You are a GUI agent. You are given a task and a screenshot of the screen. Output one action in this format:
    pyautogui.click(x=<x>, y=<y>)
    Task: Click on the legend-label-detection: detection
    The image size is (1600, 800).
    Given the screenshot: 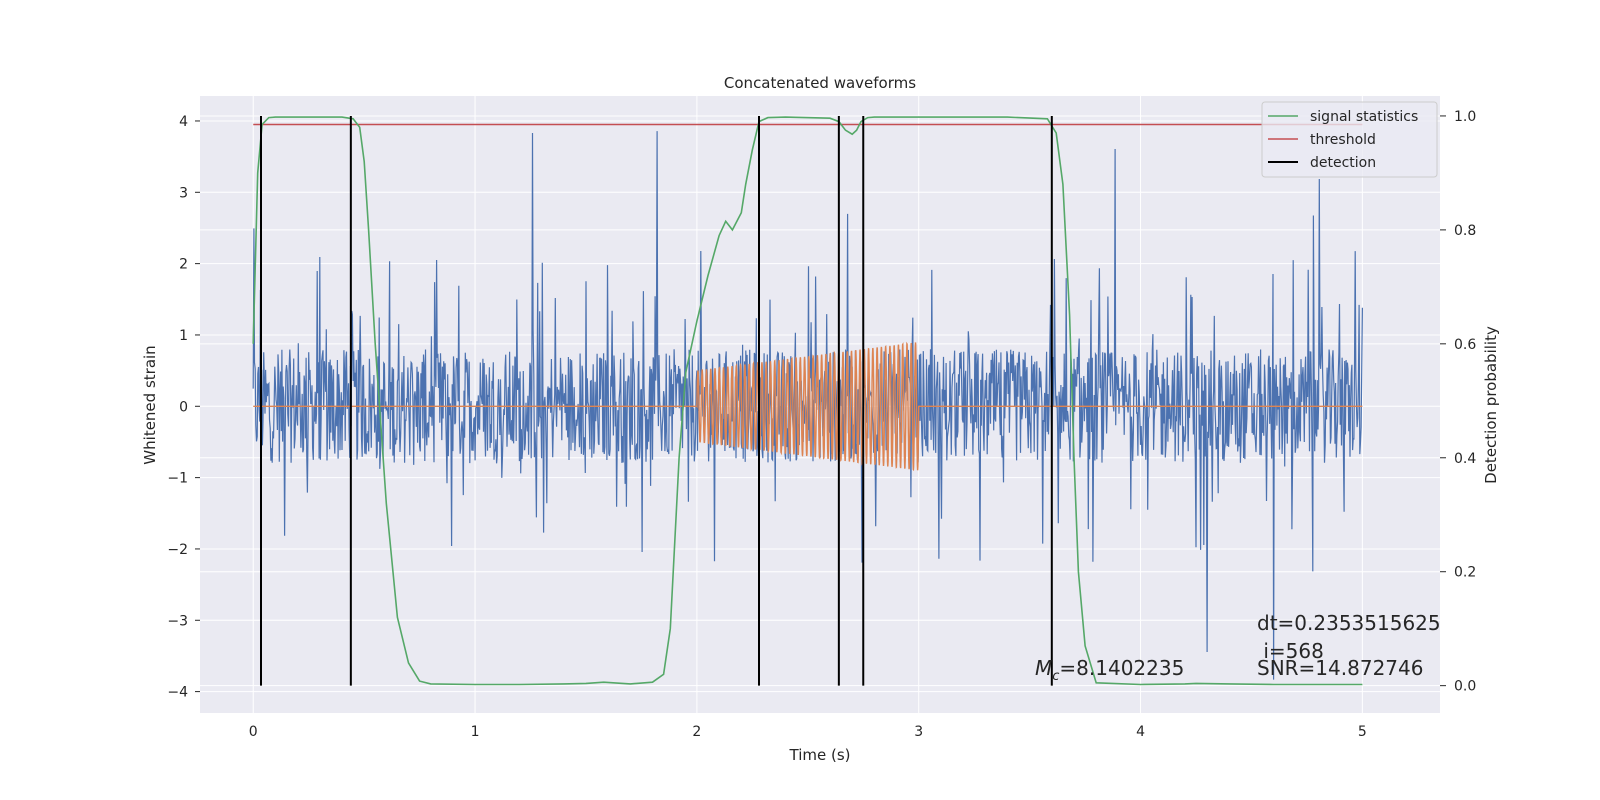 What is the action you would take?
    pyautogui.click(x=1343, y=163)
    